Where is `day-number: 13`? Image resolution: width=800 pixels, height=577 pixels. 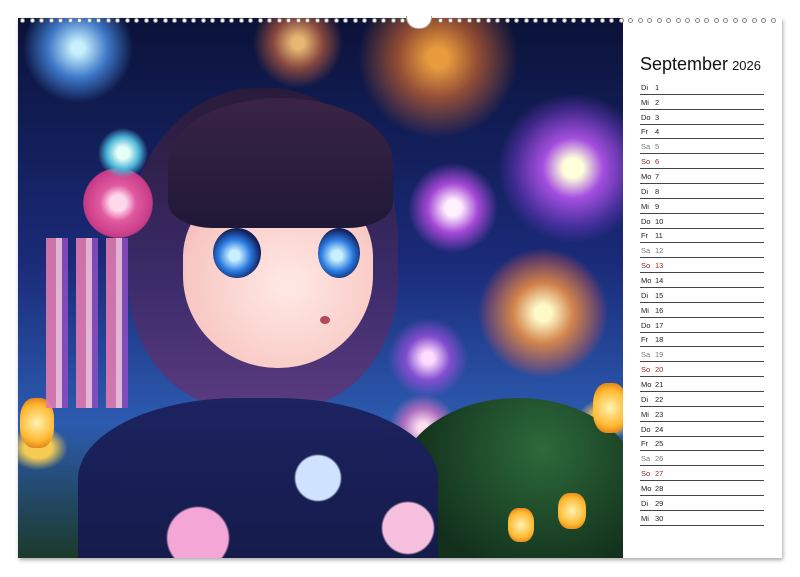
day-number: 13 is located at coordinates (659, 266).